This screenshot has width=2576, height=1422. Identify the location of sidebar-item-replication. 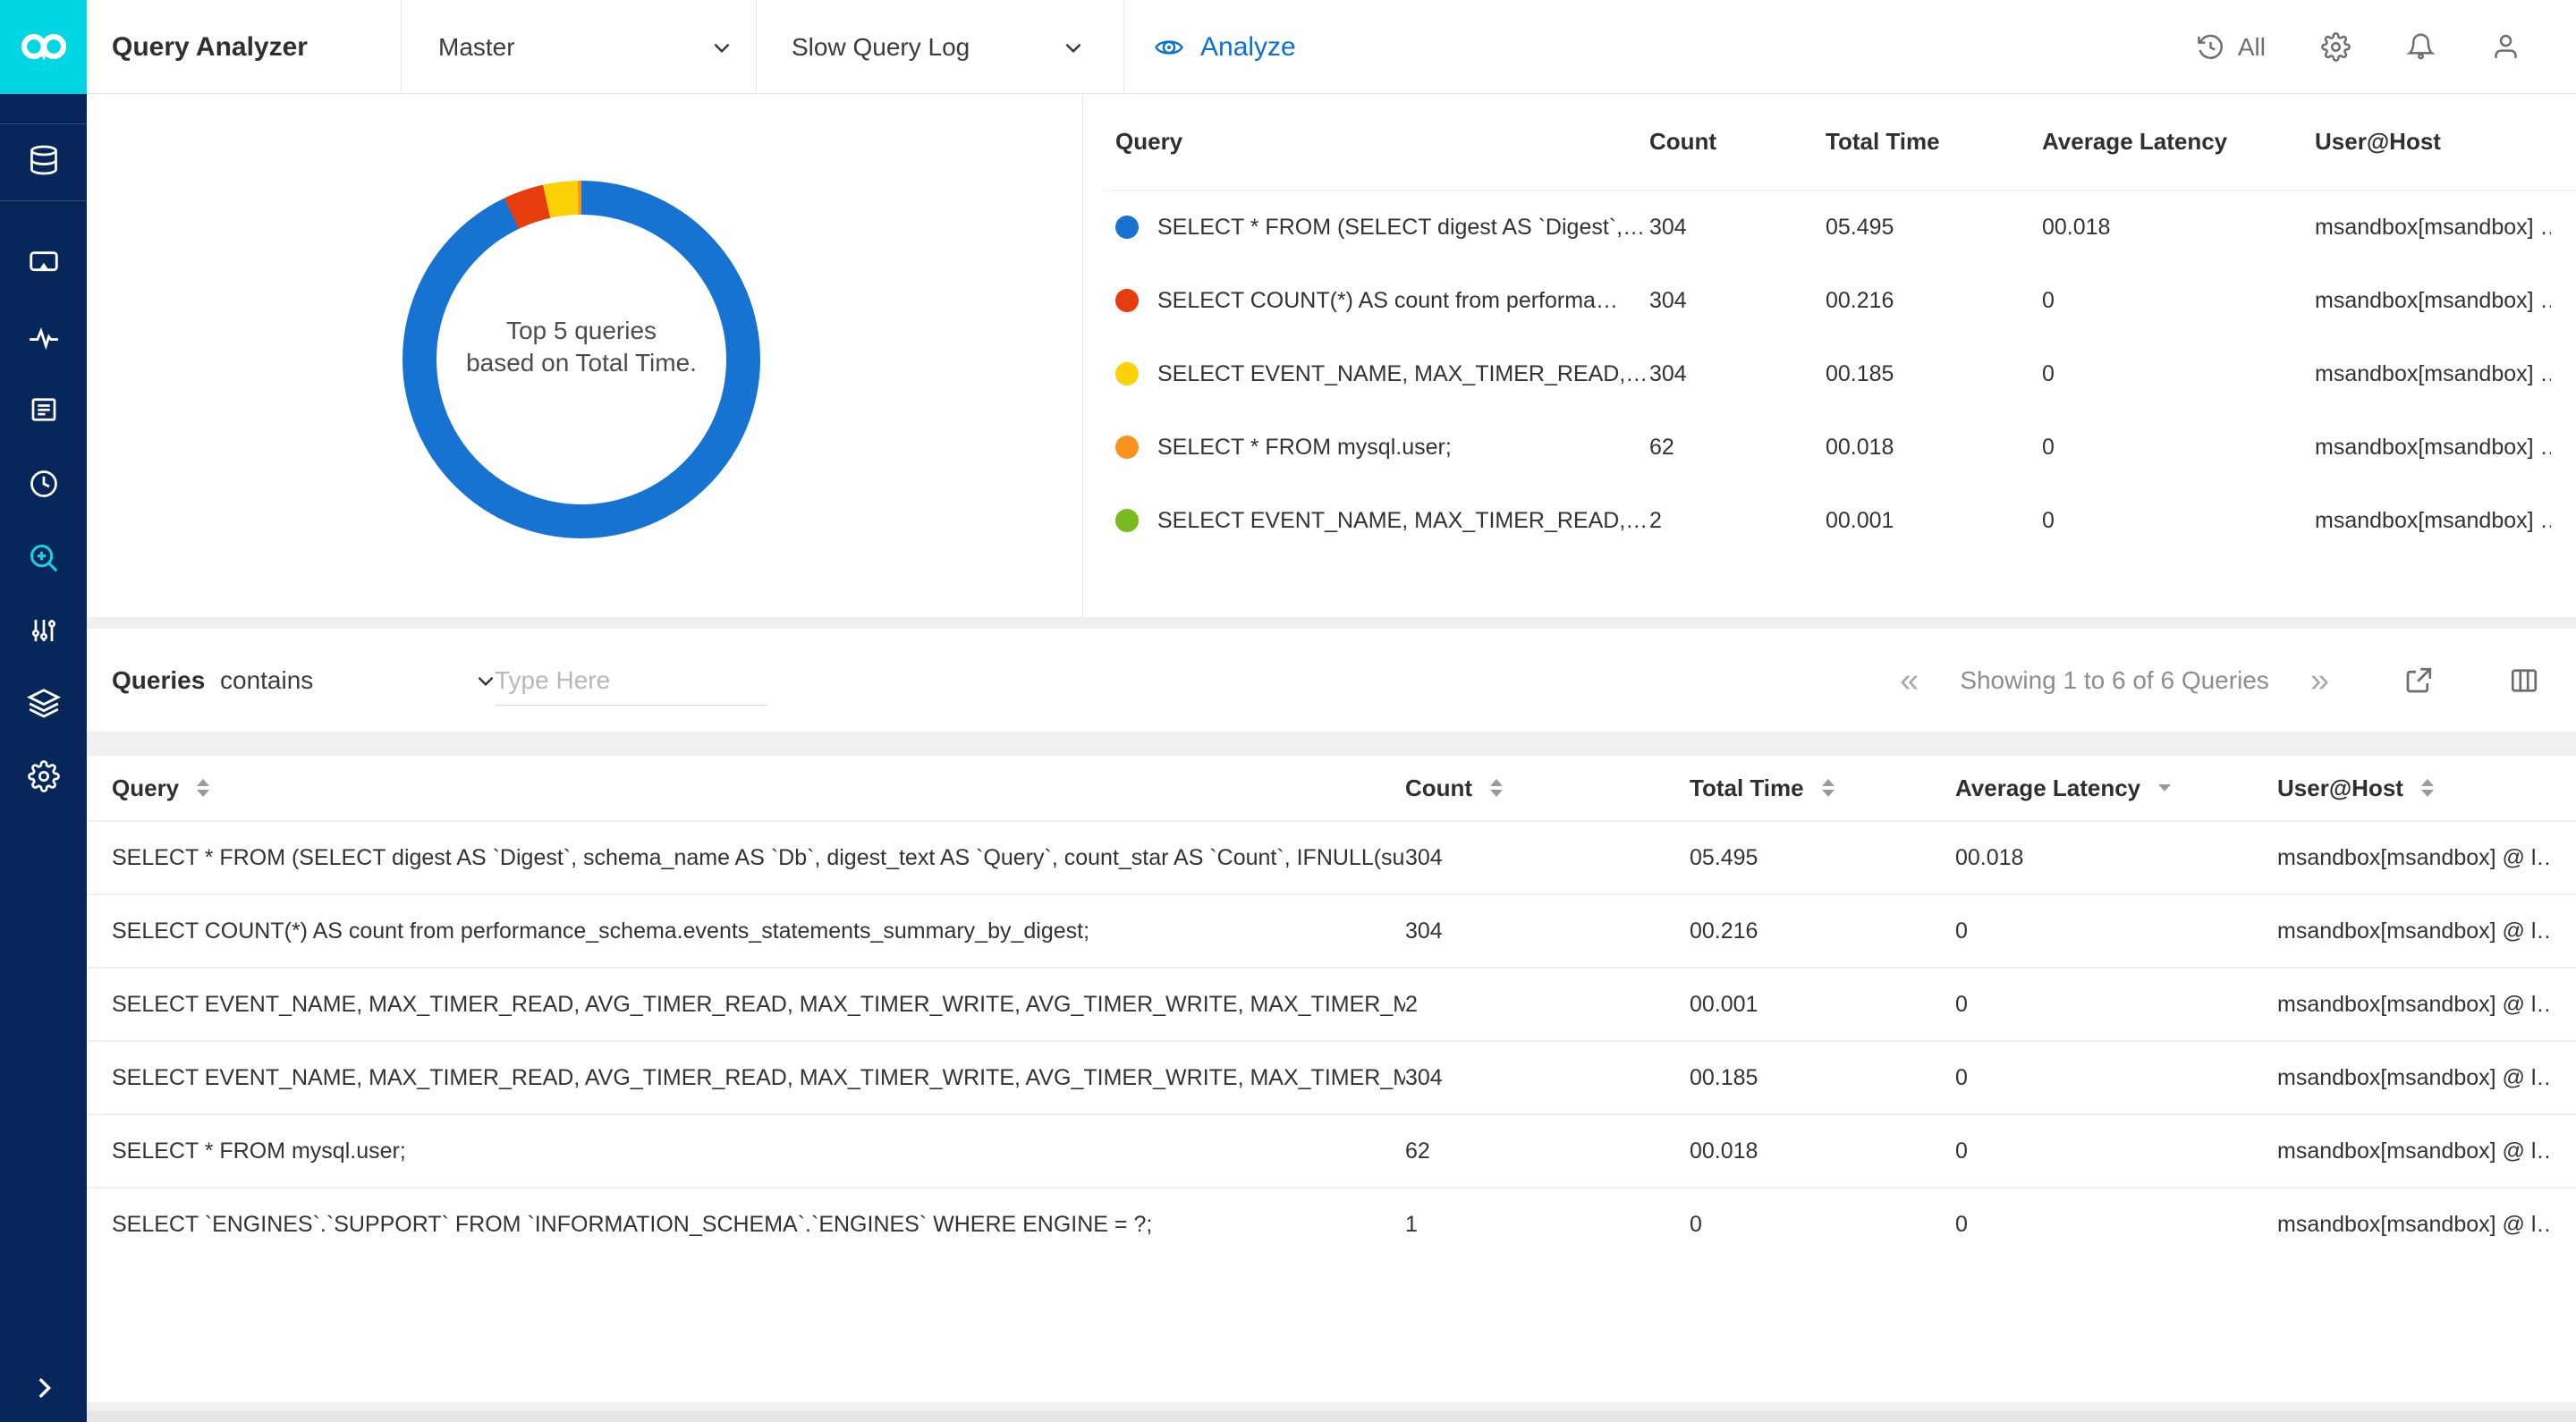
(44, 703).